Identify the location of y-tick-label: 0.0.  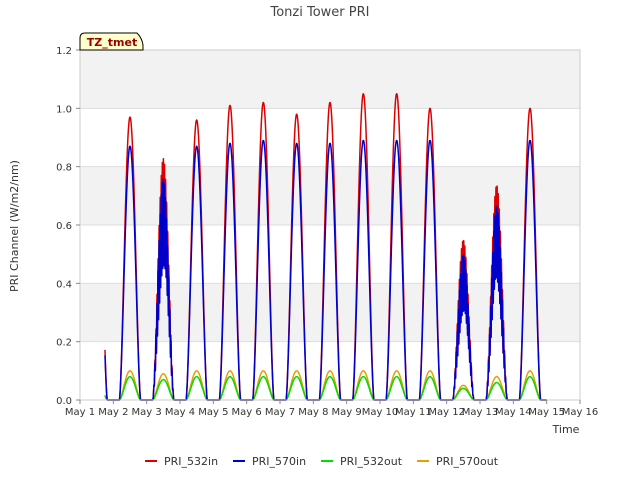
(64, 401).